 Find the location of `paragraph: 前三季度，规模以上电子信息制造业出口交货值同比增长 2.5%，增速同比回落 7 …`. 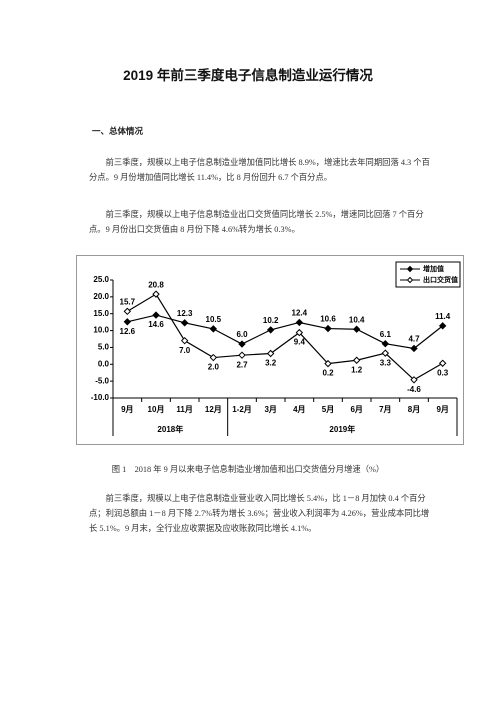

paragraph: 前三季度，规模以上电子信息制造业出口交货值同比增长 2.5%，增速同比回落 7 … is located at coordinates (256, 222).